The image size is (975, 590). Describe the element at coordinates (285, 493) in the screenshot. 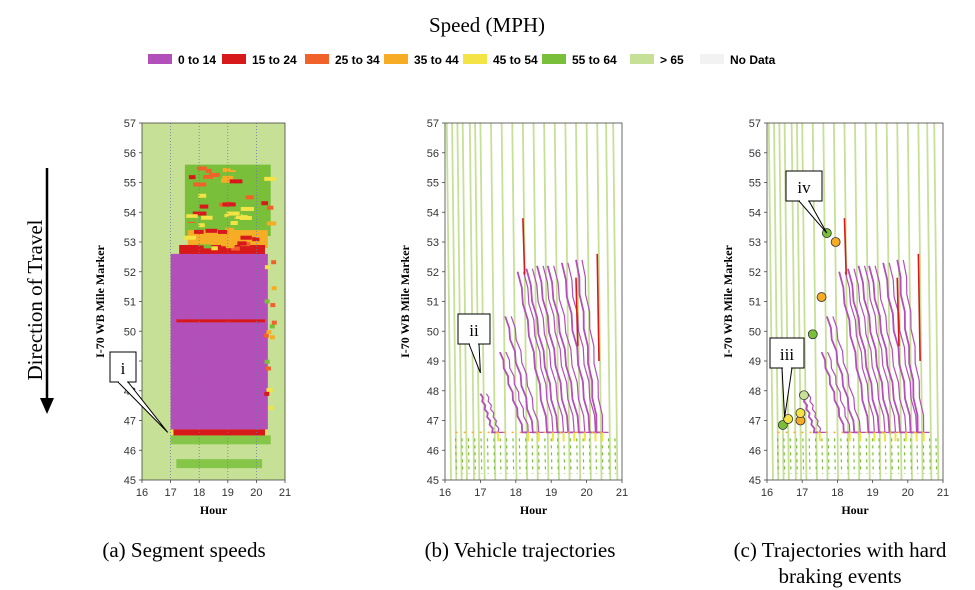

I see `x-tick-label: 21` at that location.